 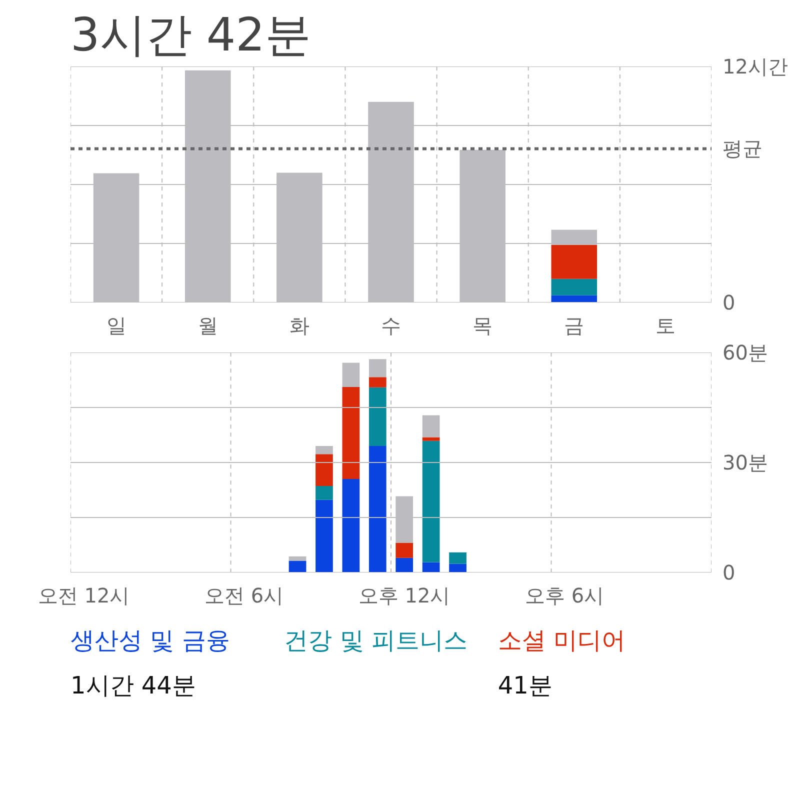 I want to click on ref-line-label: 평균, so click(x=742, y=148).